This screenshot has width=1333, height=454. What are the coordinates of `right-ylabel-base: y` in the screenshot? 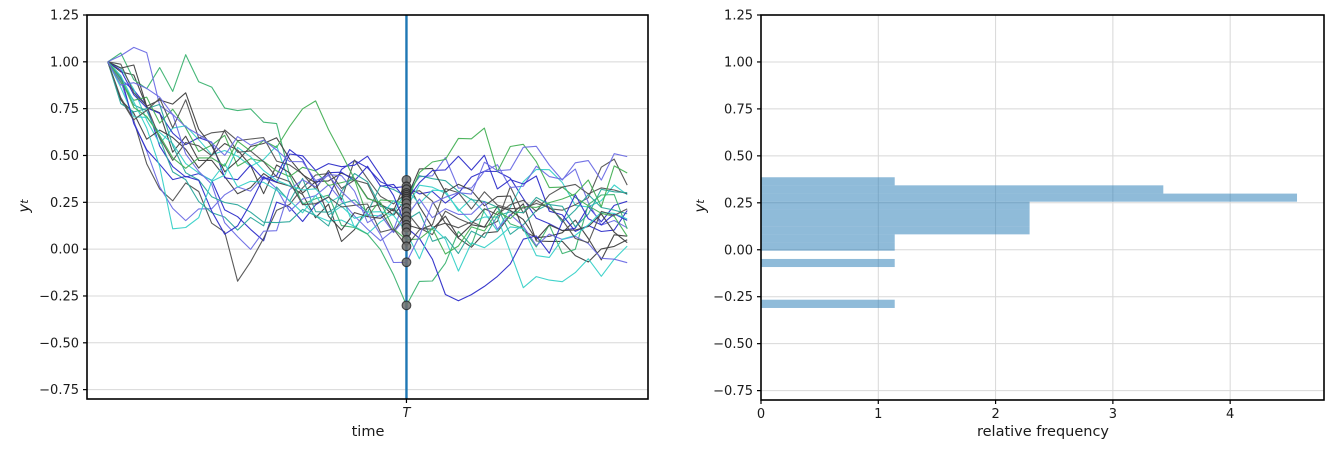 It's located at (700, 208).